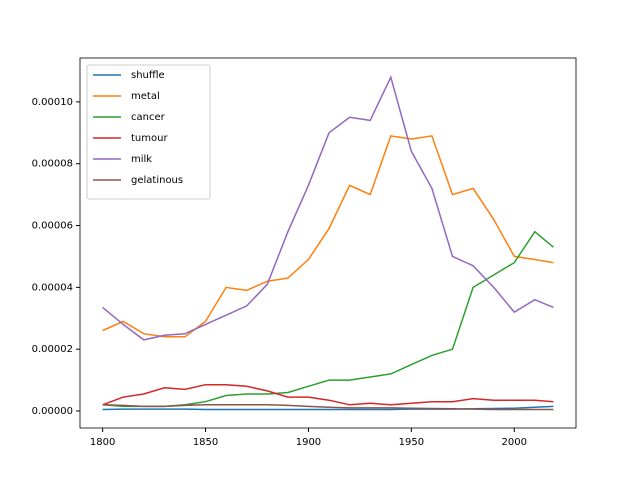  What do you see at coordinates (157, 180) in the screenshot?
I see `legend-label: gelatinous` at bounding box center [157, 180].